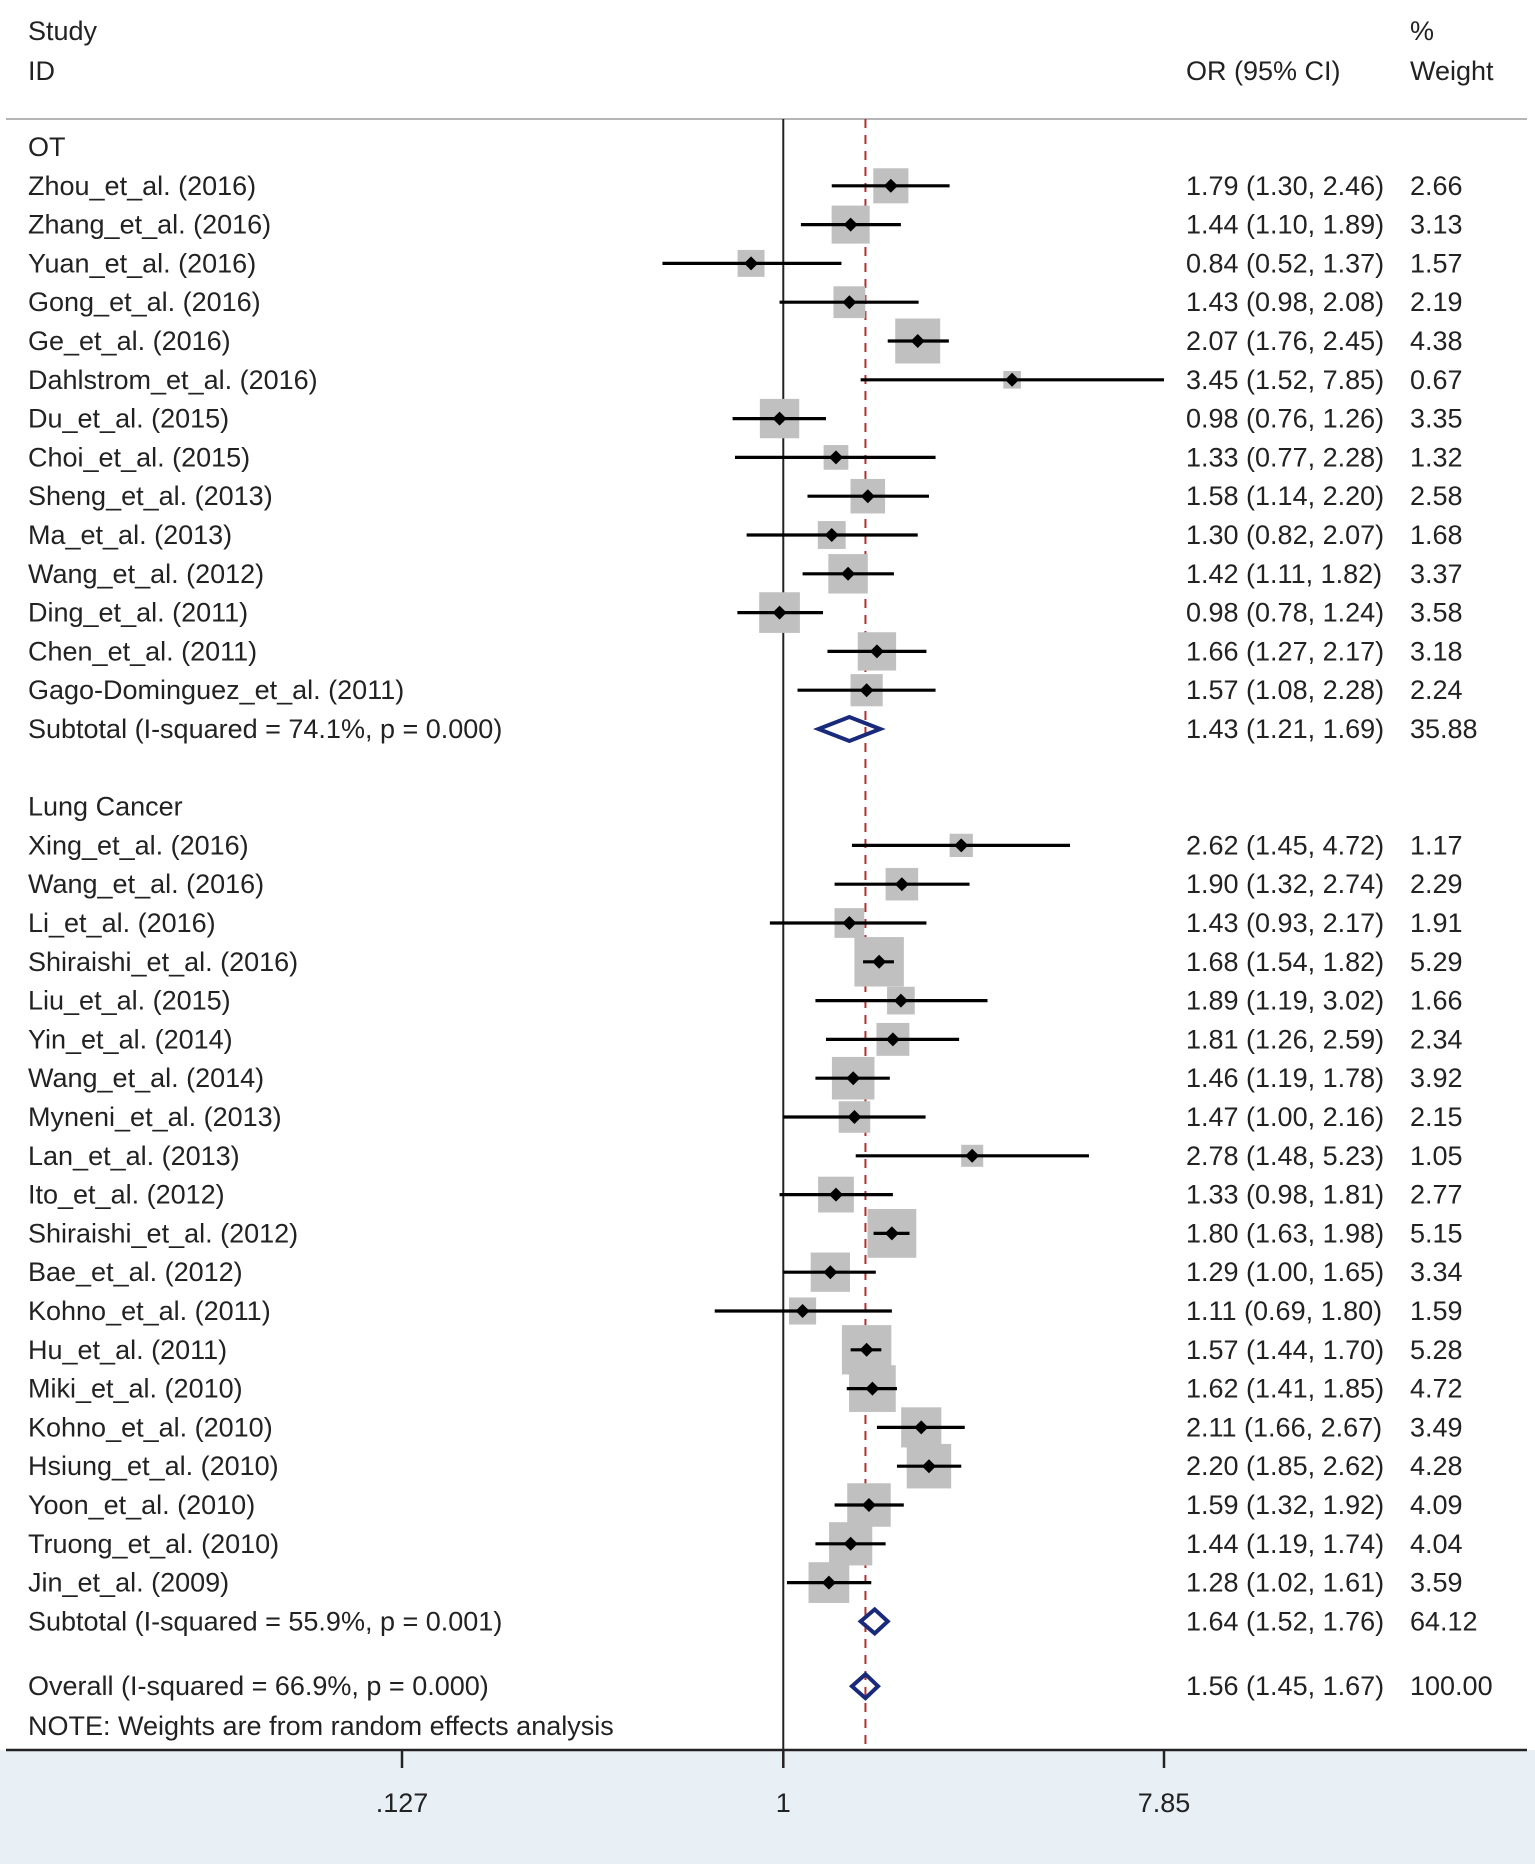  I want to click on study-label: Gago-Dominguez_et_al. (2011), so click(216, 690).